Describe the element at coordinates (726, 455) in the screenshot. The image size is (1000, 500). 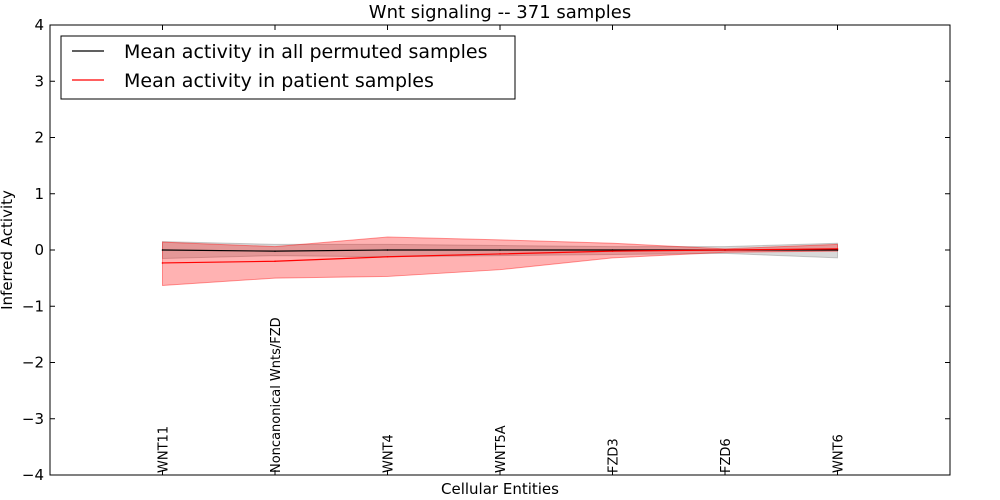
I see `x-tick-label: FZD6` at that location.